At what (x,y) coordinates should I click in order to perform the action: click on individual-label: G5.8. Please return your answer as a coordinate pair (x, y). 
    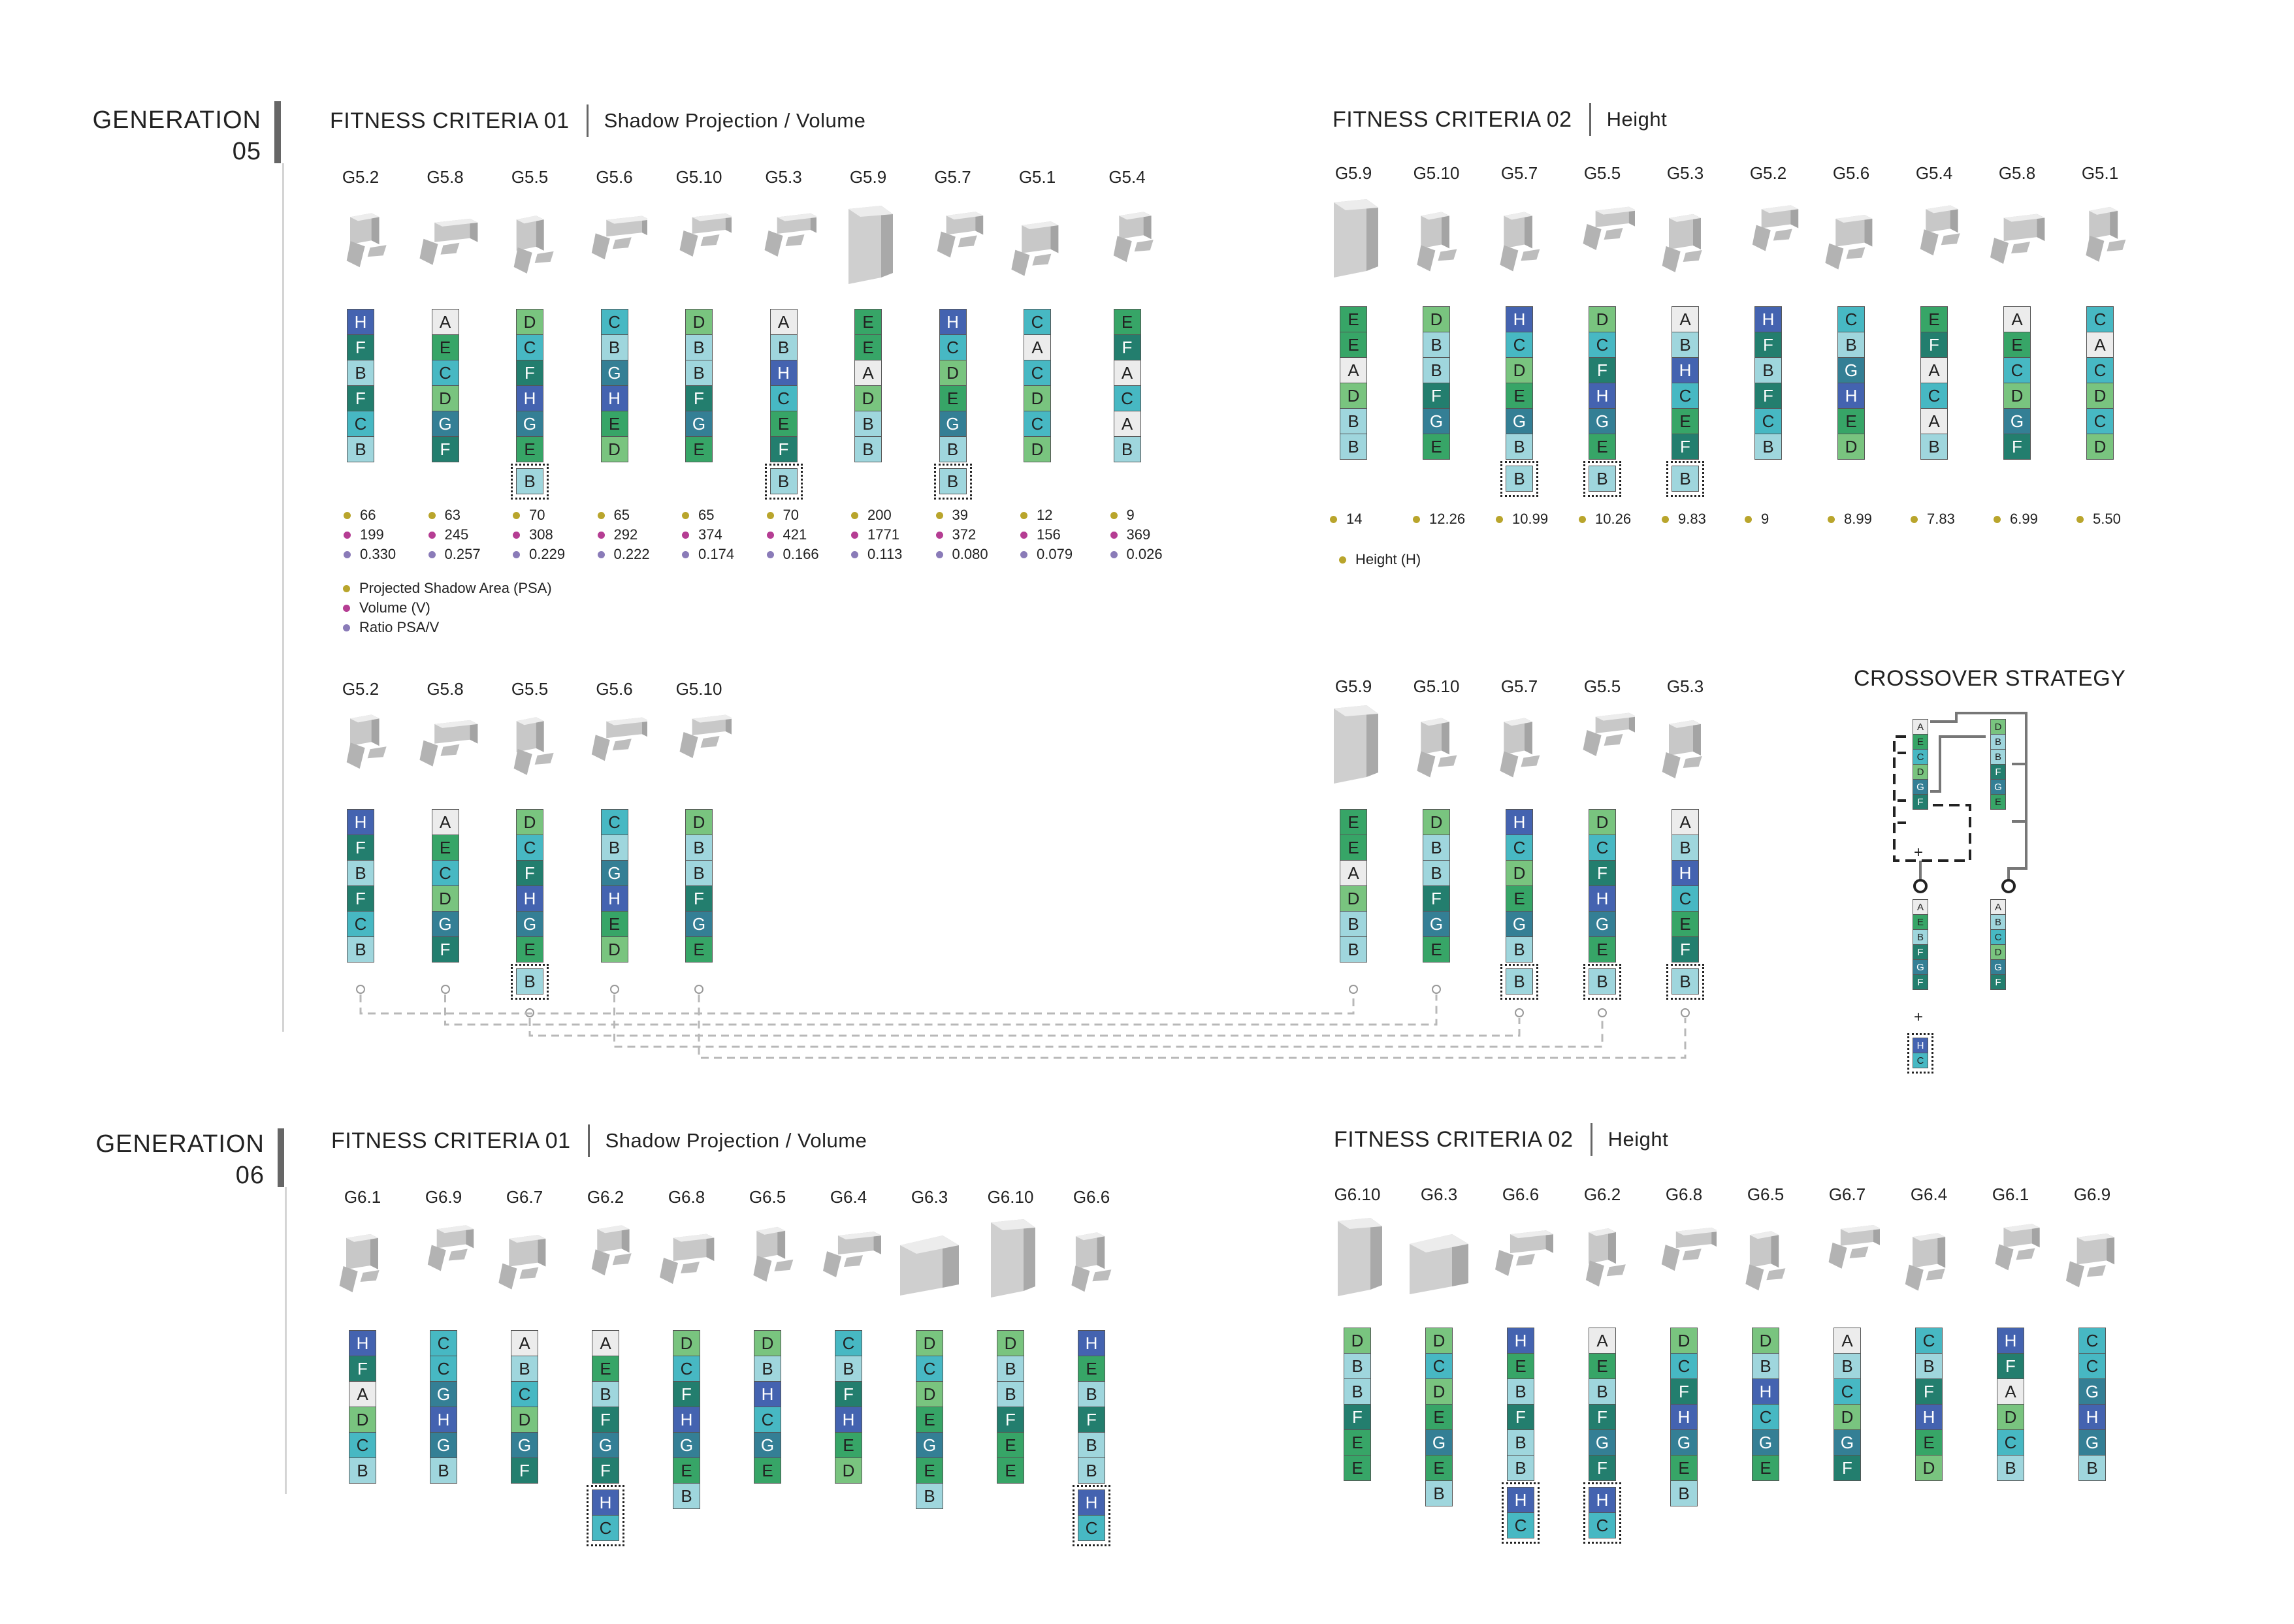
    Looking at the image, I should click on (2017, 173).